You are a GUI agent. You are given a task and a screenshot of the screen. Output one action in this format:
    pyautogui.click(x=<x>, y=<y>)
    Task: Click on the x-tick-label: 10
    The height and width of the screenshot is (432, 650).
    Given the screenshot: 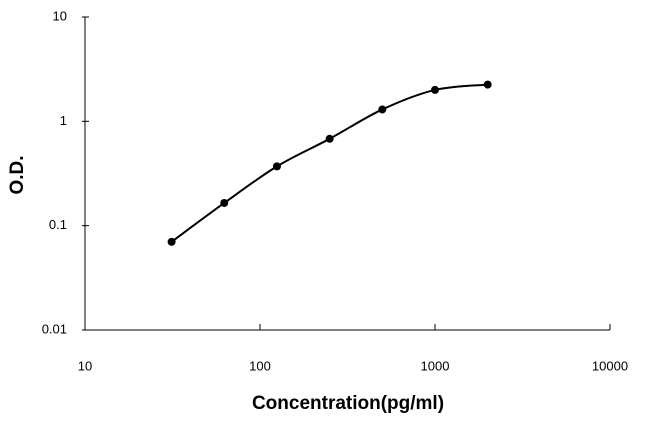 What is the action you would take?
    pyautogui.click(x=85, y=365)
    